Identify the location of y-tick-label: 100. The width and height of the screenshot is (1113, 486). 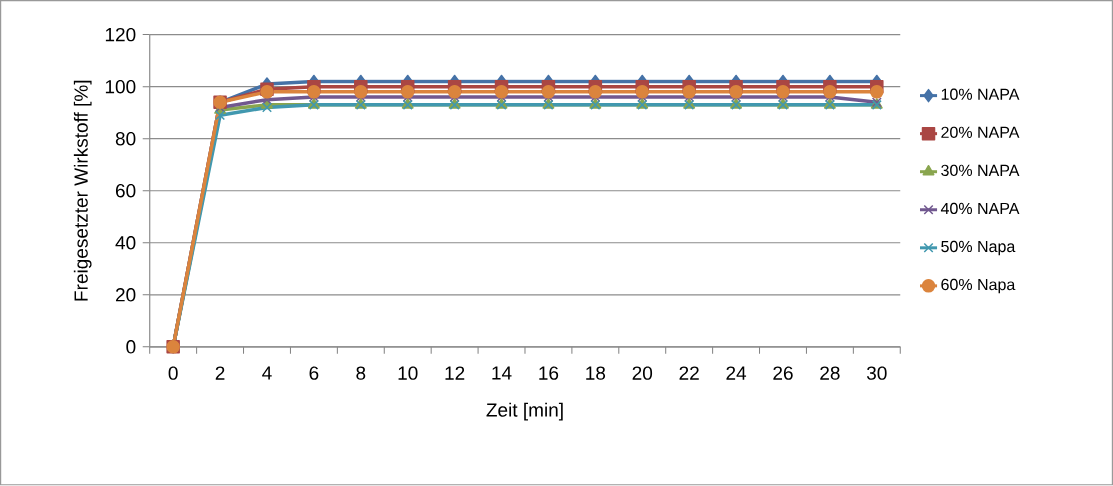
(120, 87).